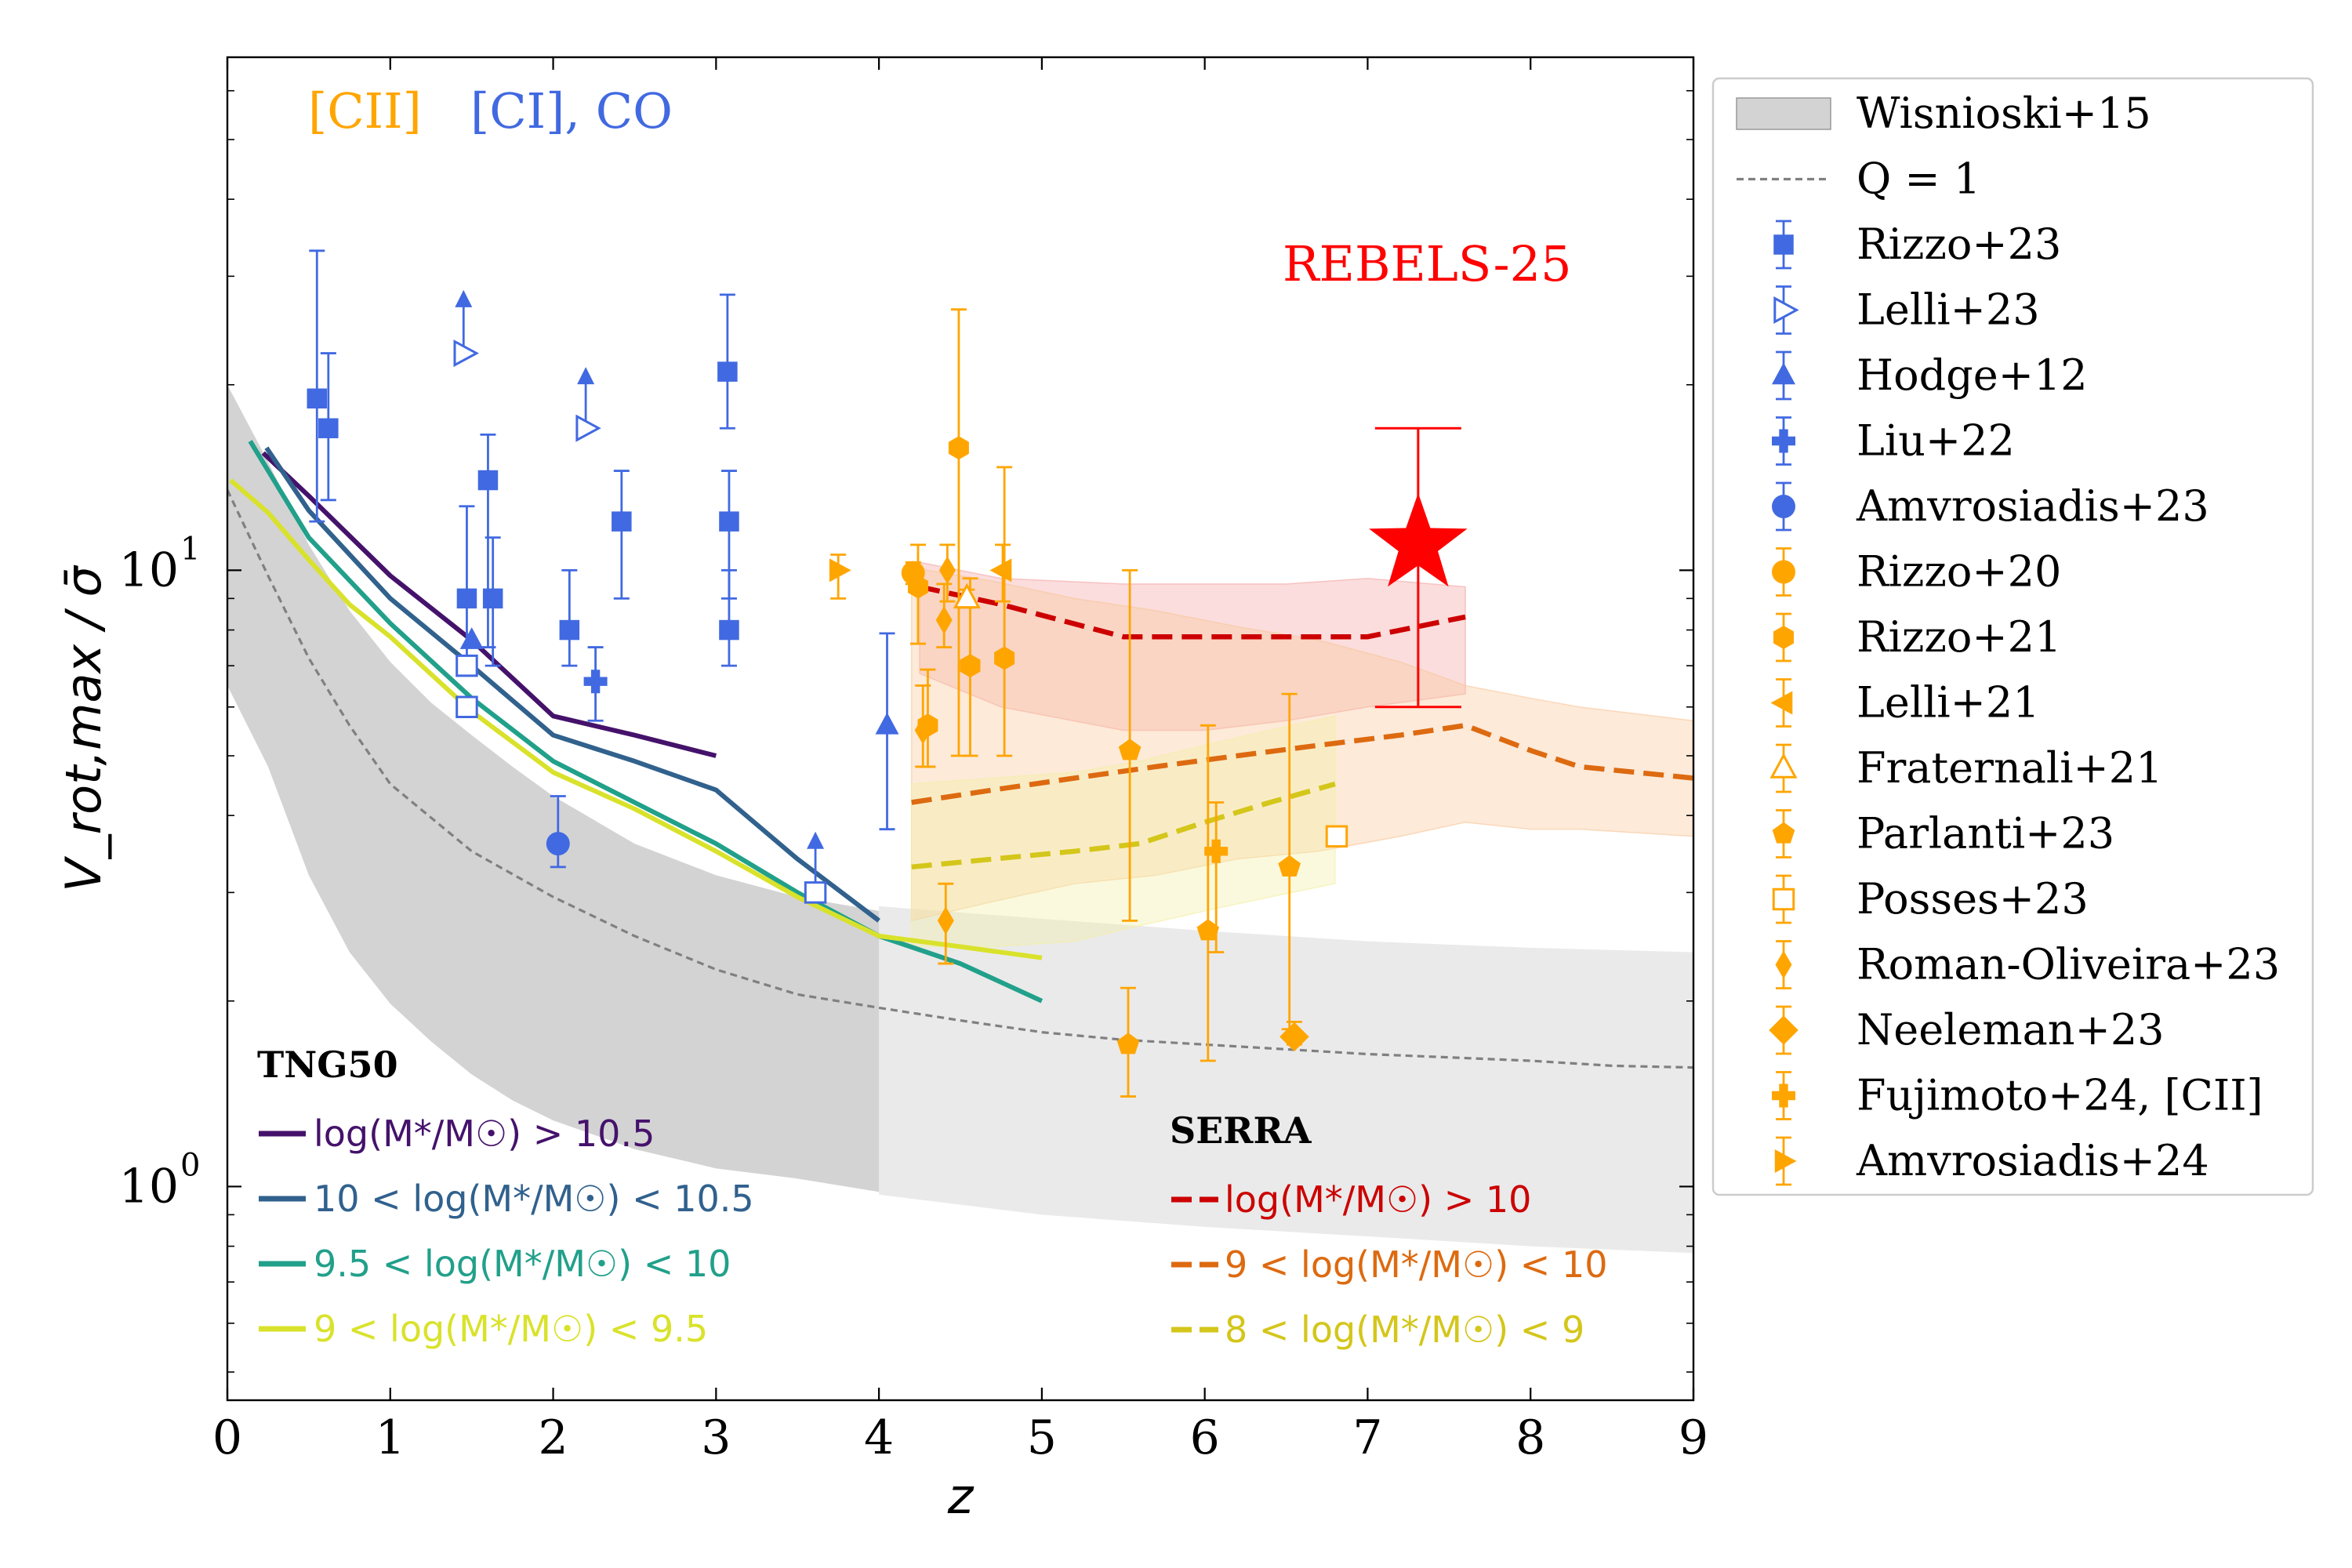 The image size is (2352, 1568). What do you see at coordinates (961, 1496) in the screenshot?
I see `x-axis-label: z` at bounding box center [961, 1496].